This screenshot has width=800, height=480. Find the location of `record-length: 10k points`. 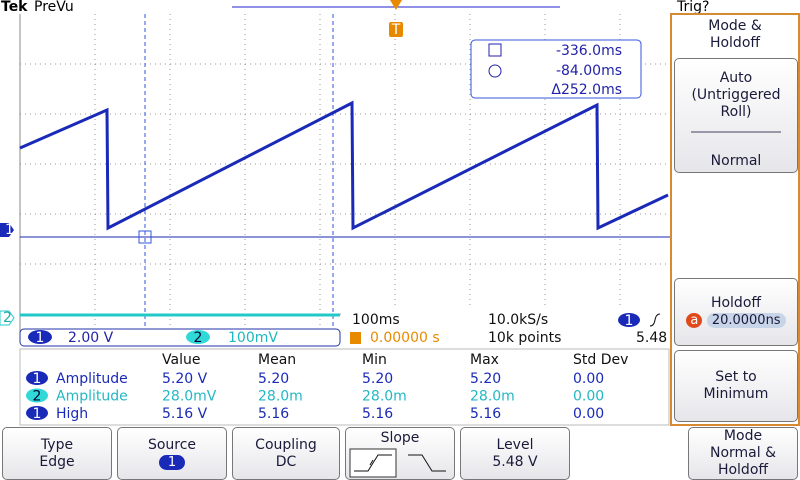

record-length: 10k points is located at coordinates (524, 338).